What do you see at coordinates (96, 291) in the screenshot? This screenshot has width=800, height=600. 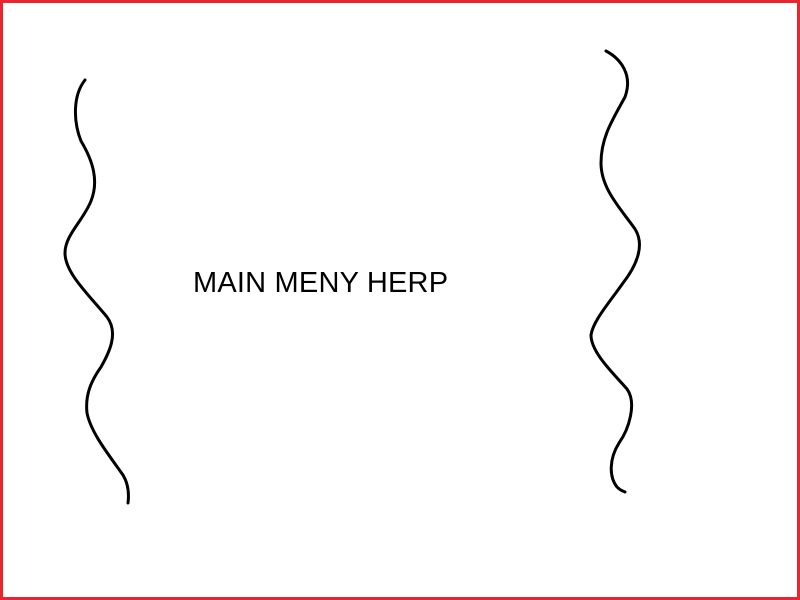 I see `left-squiggle-line` at bounding box center [96, 291].